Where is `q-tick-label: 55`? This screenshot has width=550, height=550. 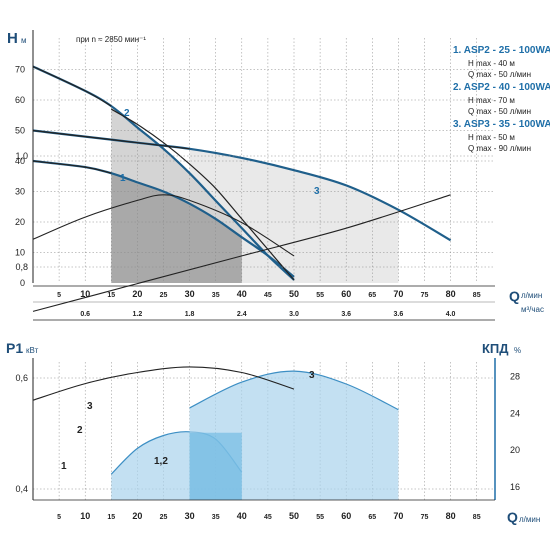
q-tick-label: 55 is located at coordinates (320, 295).